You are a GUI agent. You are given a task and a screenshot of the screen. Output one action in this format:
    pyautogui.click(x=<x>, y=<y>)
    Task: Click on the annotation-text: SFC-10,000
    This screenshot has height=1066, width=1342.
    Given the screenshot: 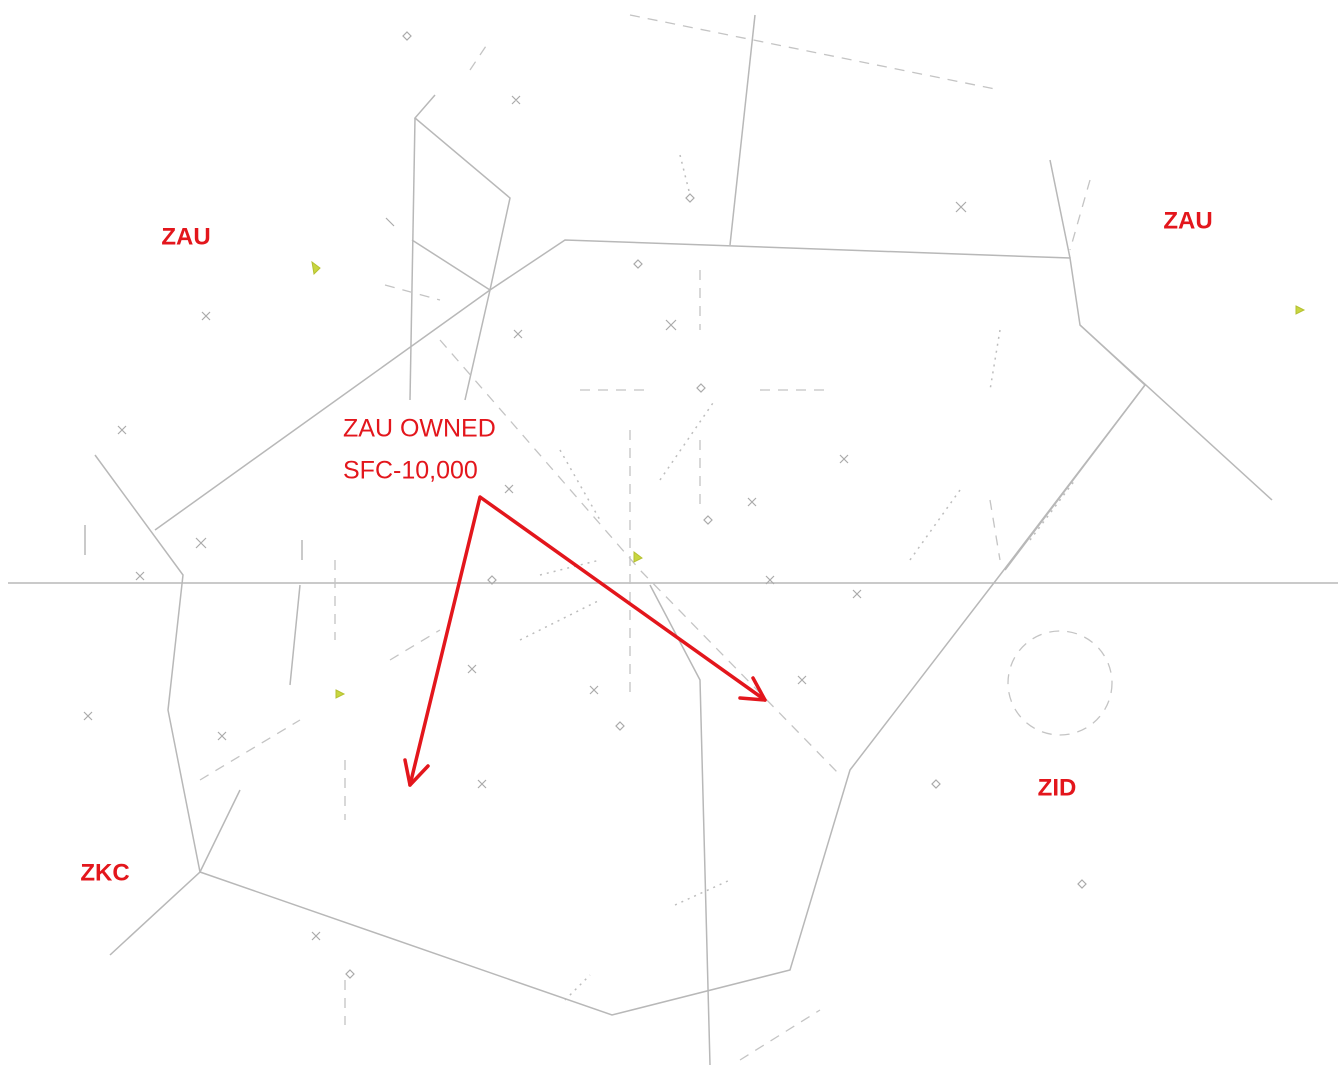 What is the action you would take?
    pyautogui.click(x=410, y=471)
    